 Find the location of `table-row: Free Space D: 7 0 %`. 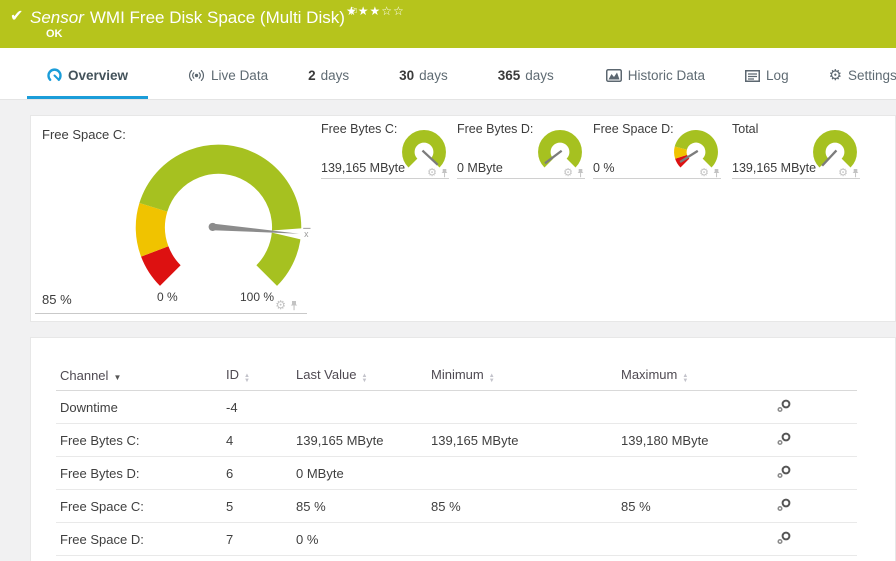

table-row: Free Space D: 7 0 % is located at coordinates (456, 539).